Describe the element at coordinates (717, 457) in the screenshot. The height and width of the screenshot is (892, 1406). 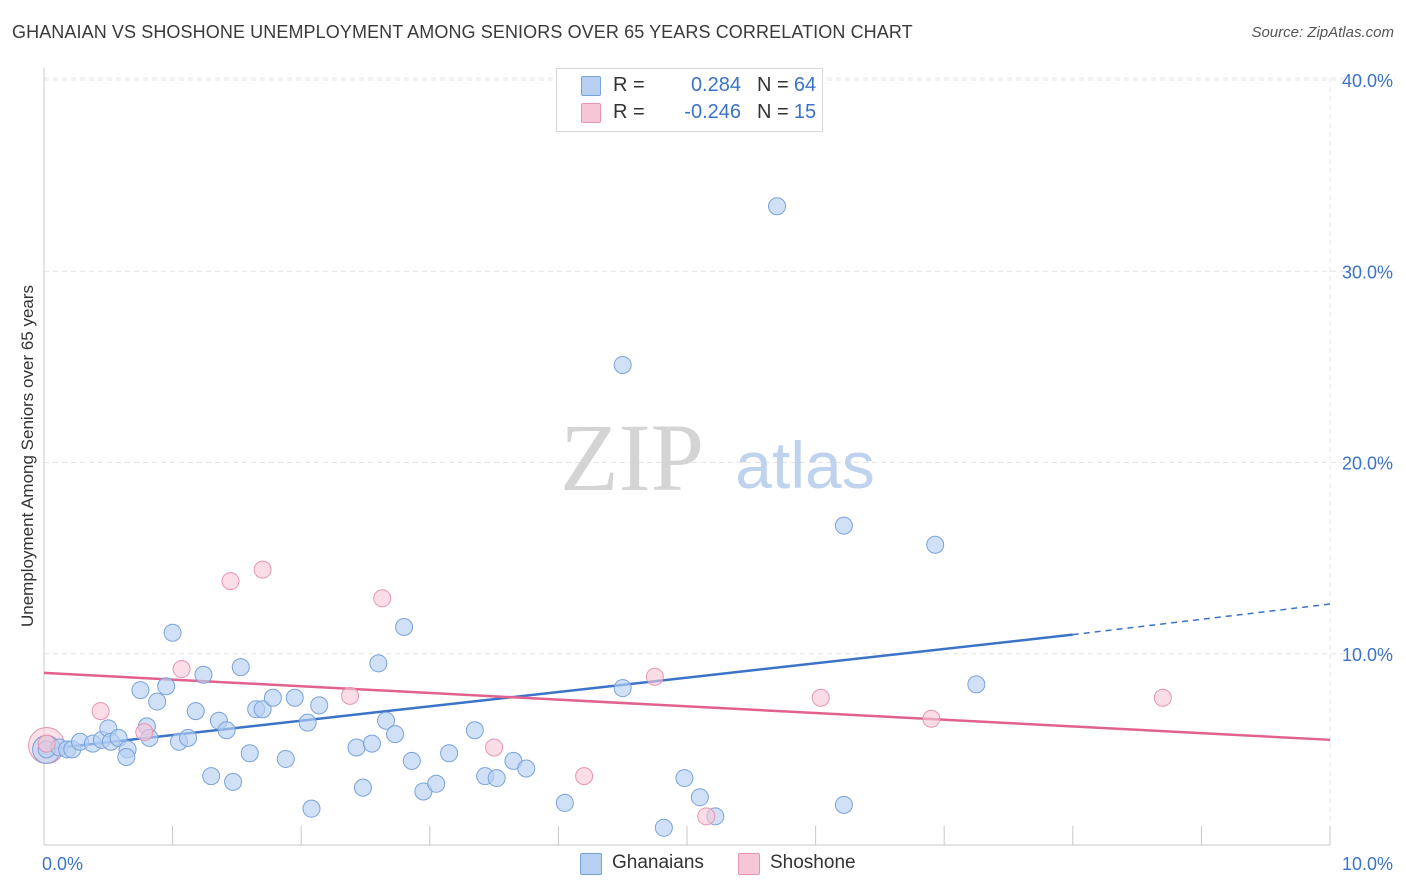
I see `watermark: ZIP atlas` at that location.